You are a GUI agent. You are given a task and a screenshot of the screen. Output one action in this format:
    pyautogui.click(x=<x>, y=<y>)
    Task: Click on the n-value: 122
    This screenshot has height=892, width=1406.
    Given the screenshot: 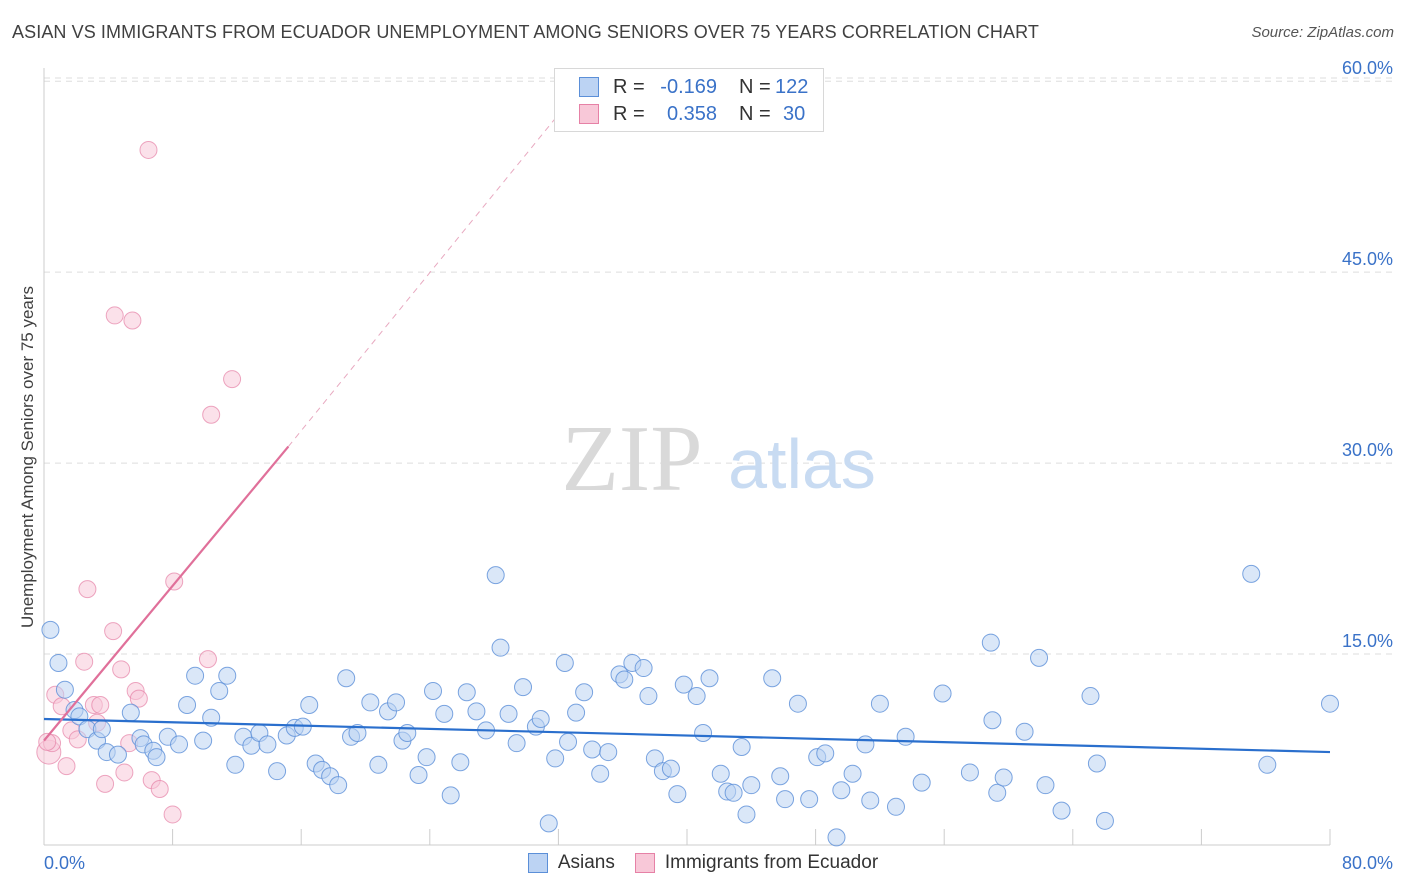 What is the action you would take?
    pyautogui.click(x=792, y=86)
    